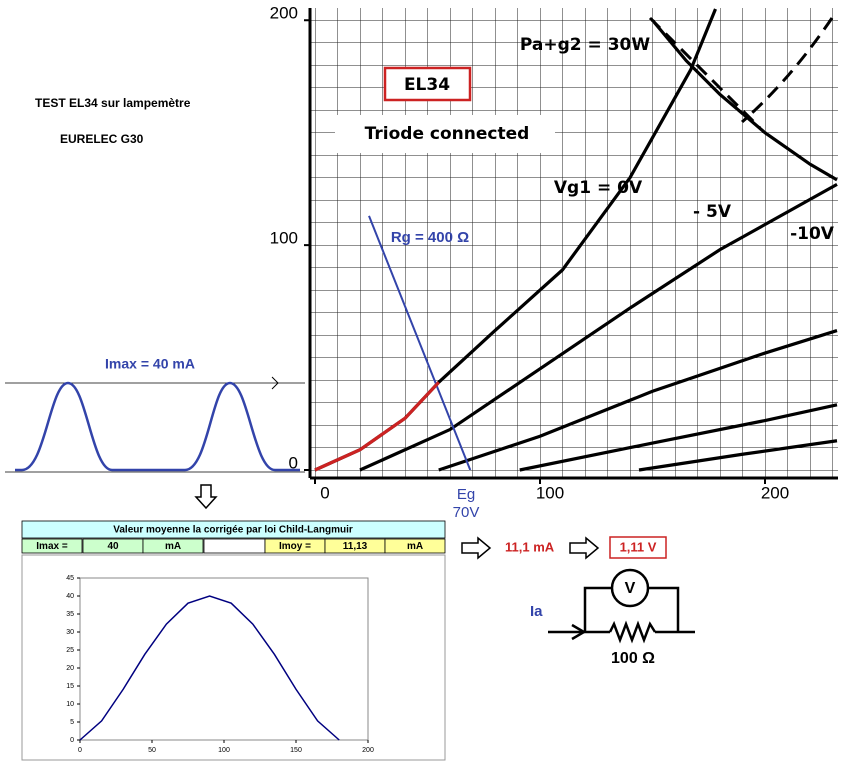 The image size is (849, 768). Describe the element at coordinates (712, 212) in the screenshot. I see `series-label: - 5V` at that location.